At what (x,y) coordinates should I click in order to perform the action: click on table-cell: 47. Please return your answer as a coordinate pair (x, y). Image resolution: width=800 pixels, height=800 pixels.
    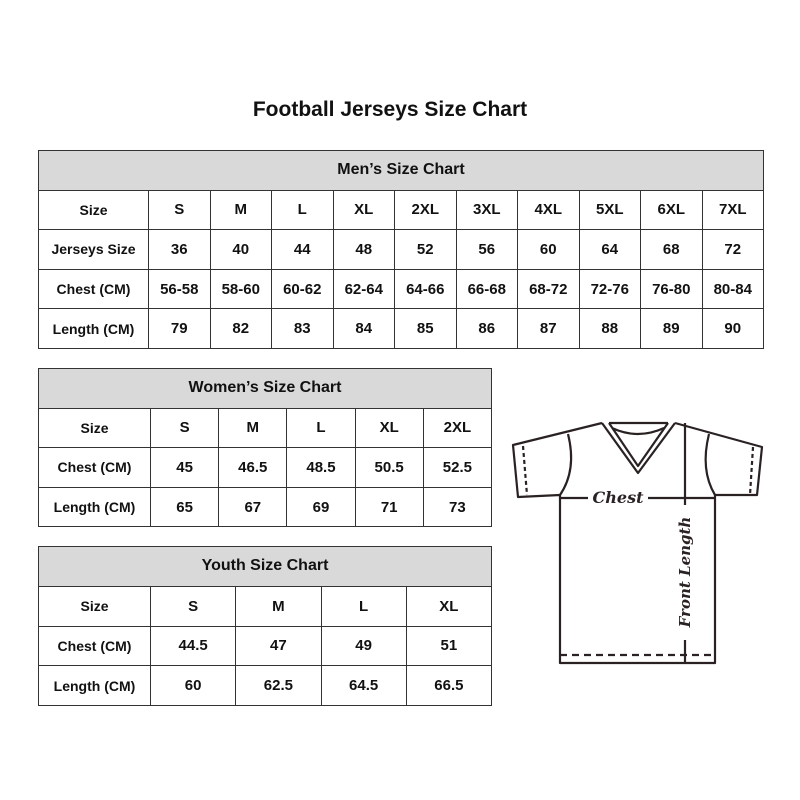
    Looking at the image, I should click on (278, 646).